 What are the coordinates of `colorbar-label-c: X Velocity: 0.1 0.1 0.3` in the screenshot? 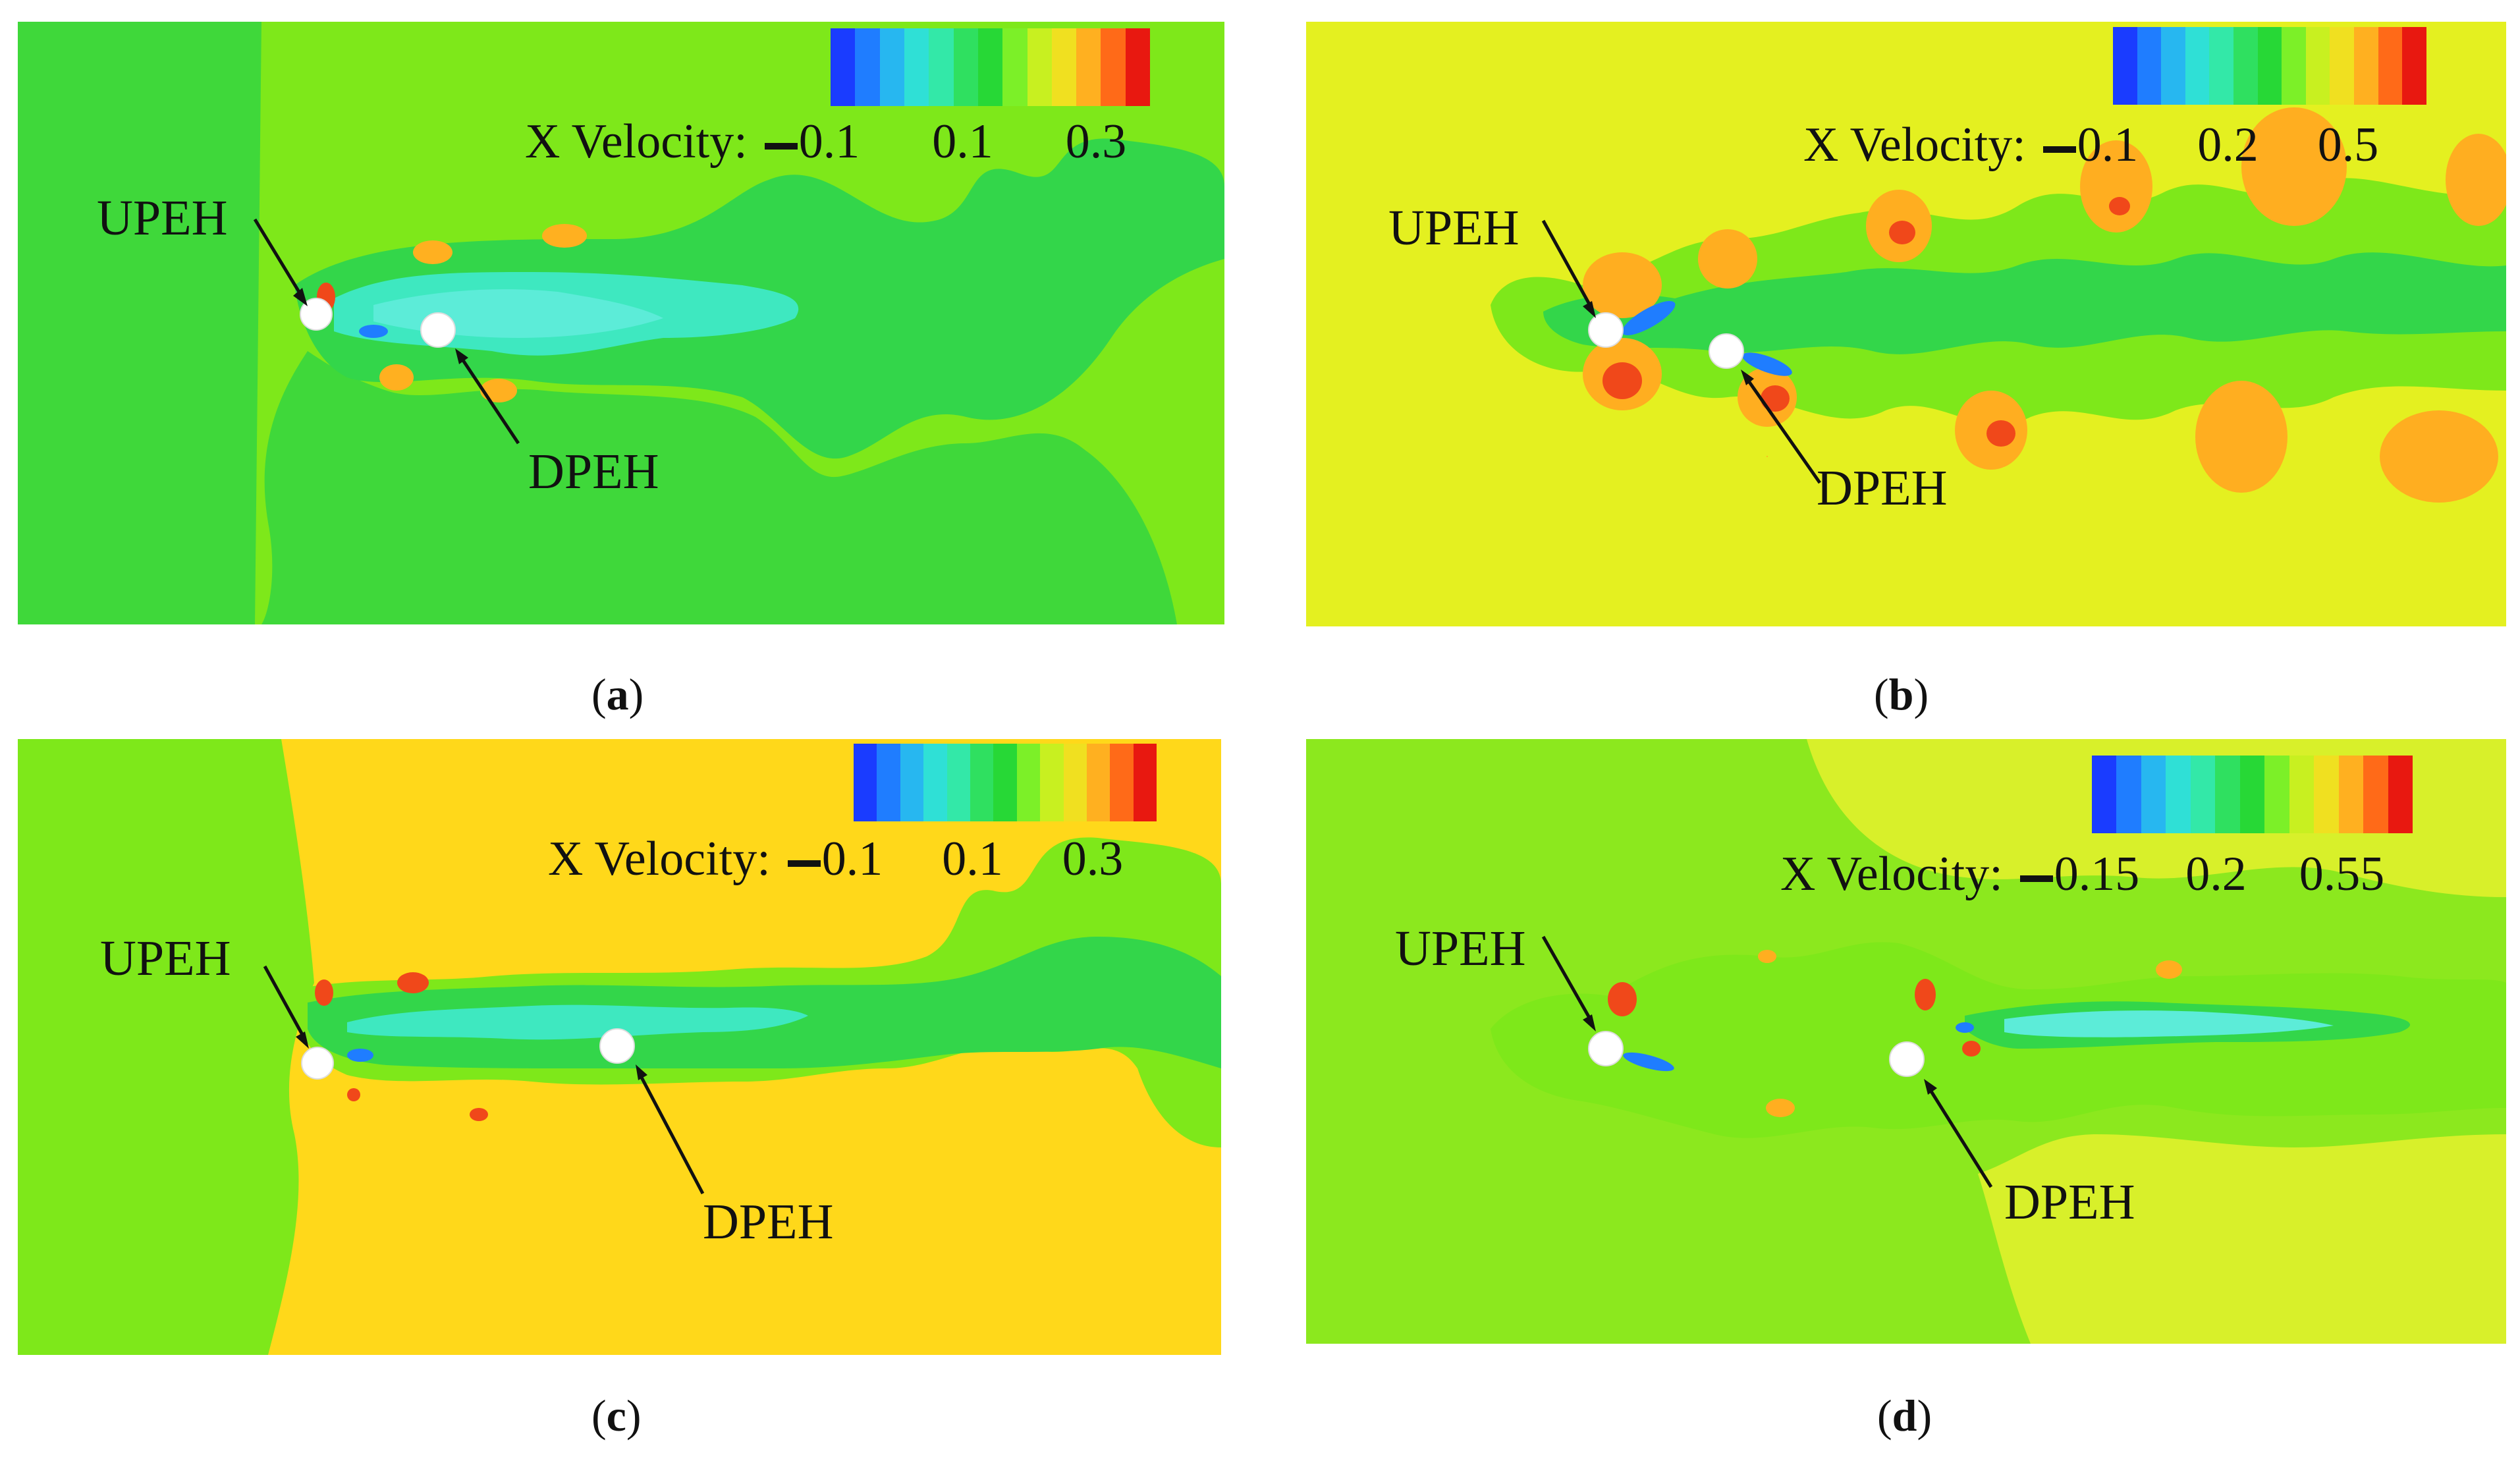 It's located at (835, 859).